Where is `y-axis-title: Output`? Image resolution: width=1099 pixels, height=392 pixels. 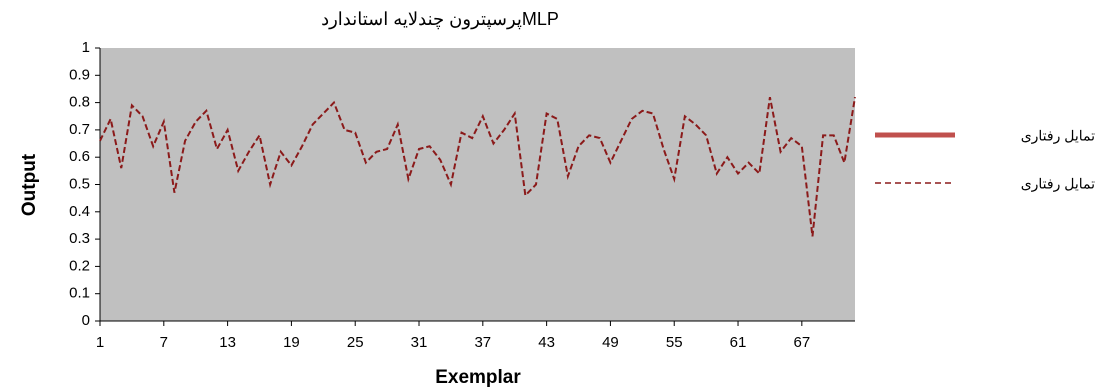
y-axis-title: Output is located at coordinates (29, 184).